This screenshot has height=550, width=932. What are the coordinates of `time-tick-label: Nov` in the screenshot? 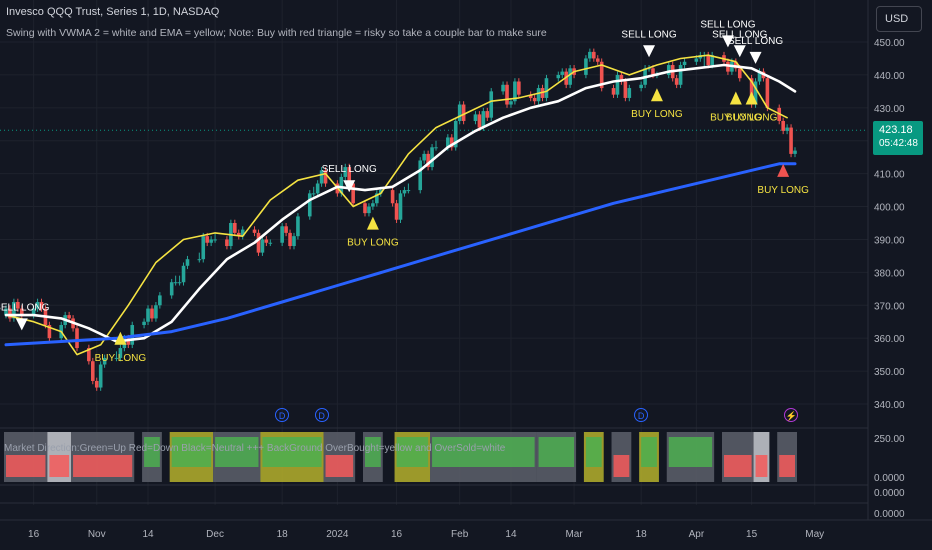 It's located at (97, 534).